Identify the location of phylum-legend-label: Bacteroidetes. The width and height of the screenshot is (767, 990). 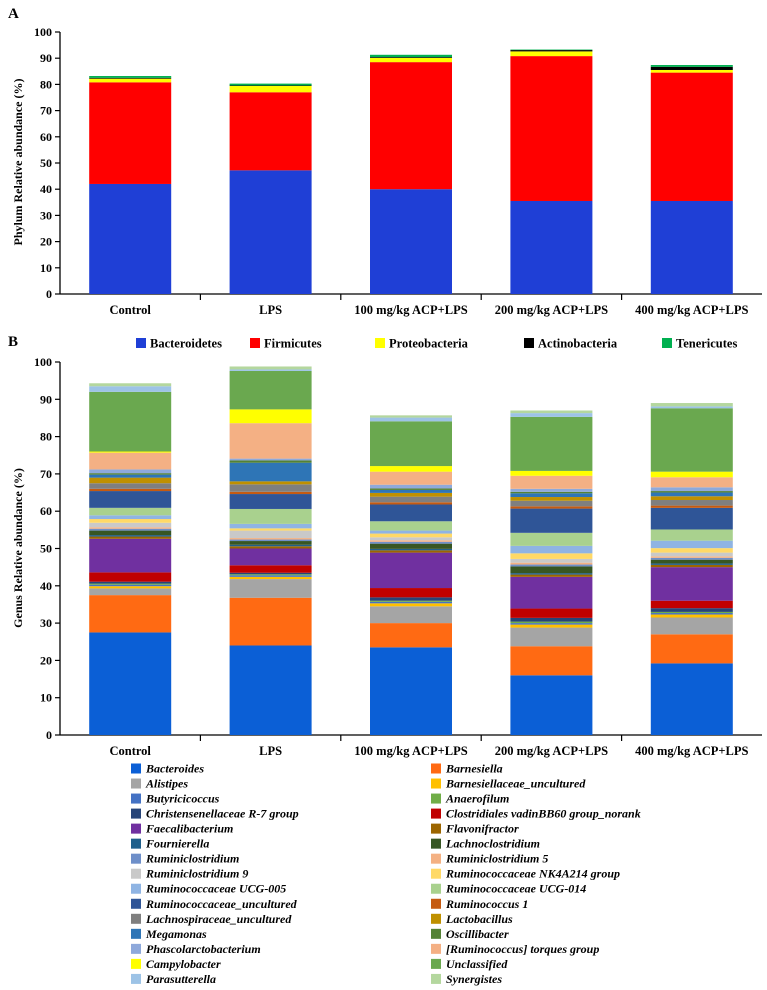
(186, 344).